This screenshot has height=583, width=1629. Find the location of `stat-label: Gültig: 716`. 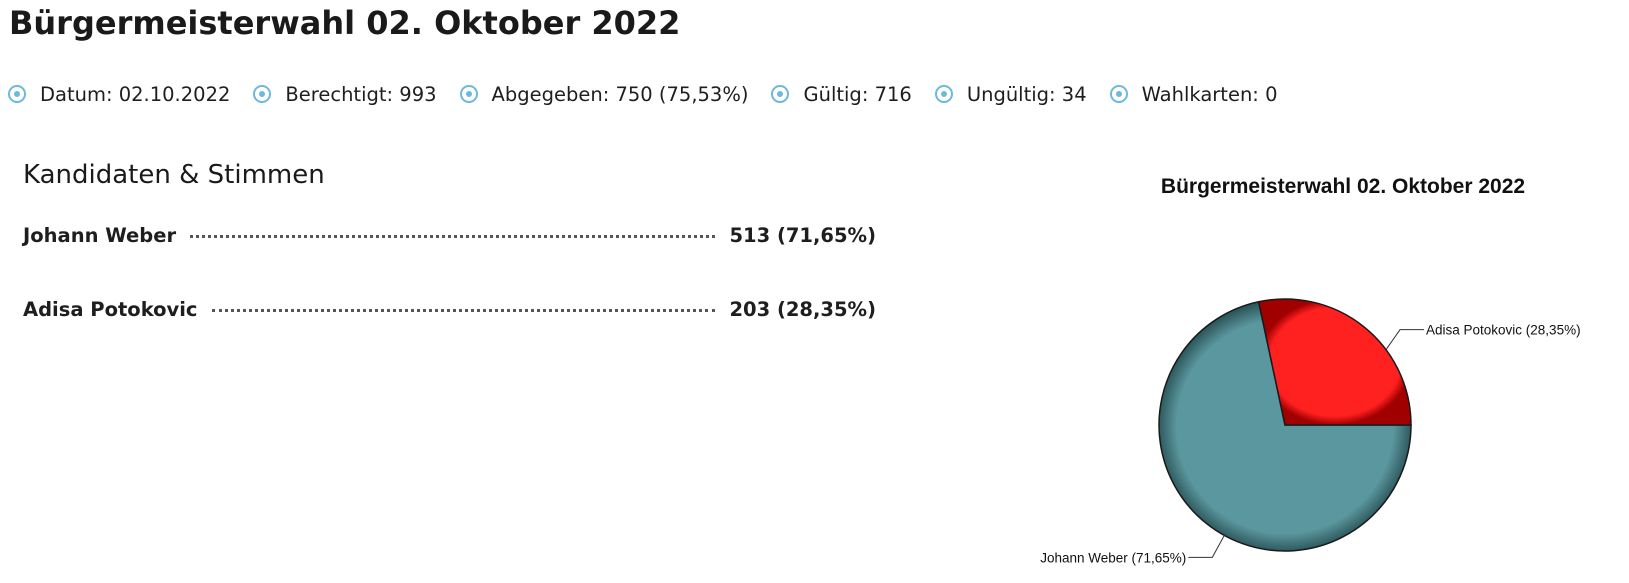

stat-label: Gültig: 716 is located at coordinates (857, 94).